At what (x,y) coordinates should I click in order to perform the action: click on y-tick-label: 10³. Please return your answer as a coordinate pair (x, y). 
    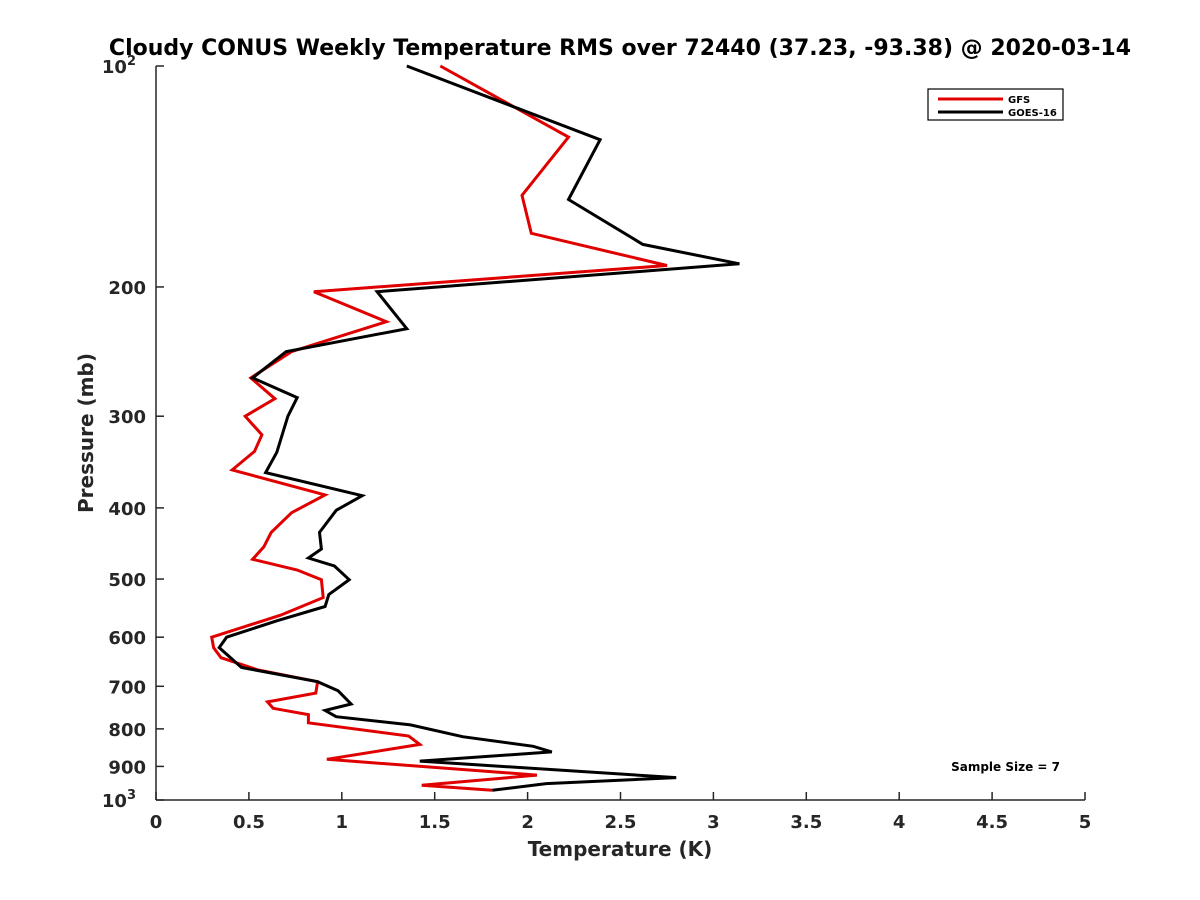
    Looking at the image, I should click on (119, 800).